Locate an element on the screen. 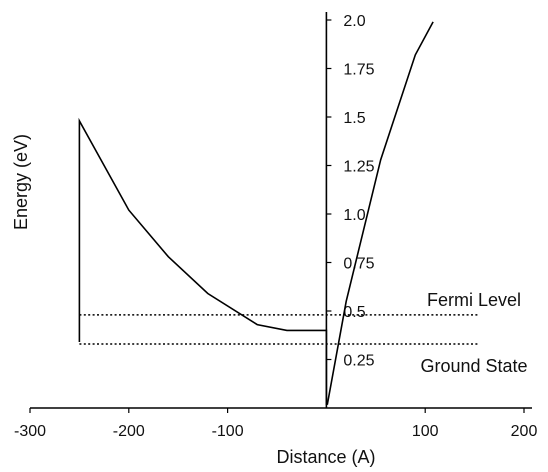  y-tick-label: 0.75 is located at coordinates (358, 264).